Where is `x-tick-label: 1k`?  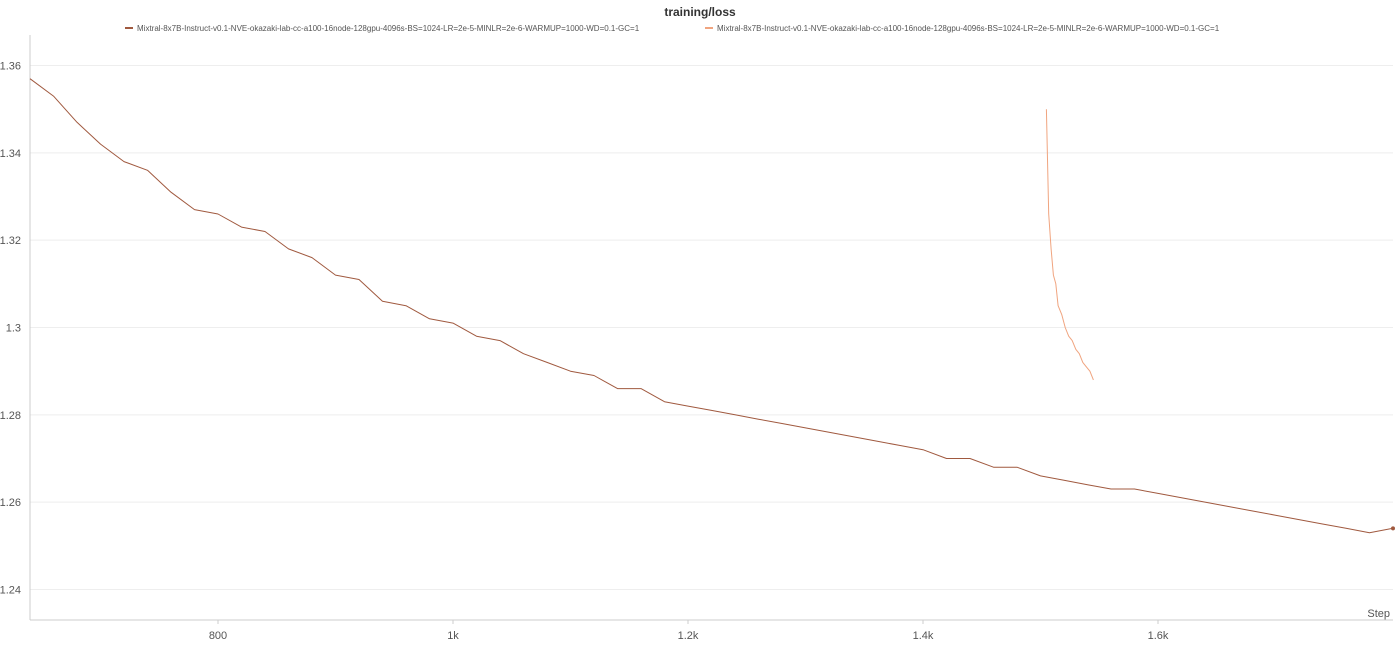
x-tick-label: 1k is located at coordinates (453, 636).